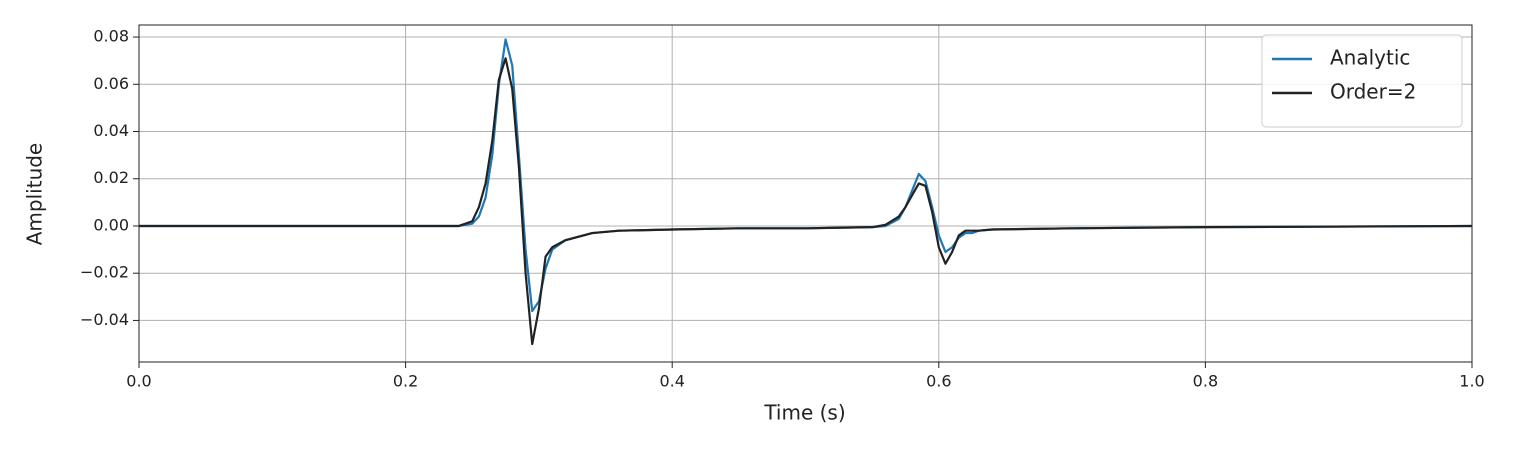 The image size is (1513, 459). What do you see at coordinates (111, 224) in the screenshot?
I see `y-tick-label: 0.00` at bounding box center [111, 224].